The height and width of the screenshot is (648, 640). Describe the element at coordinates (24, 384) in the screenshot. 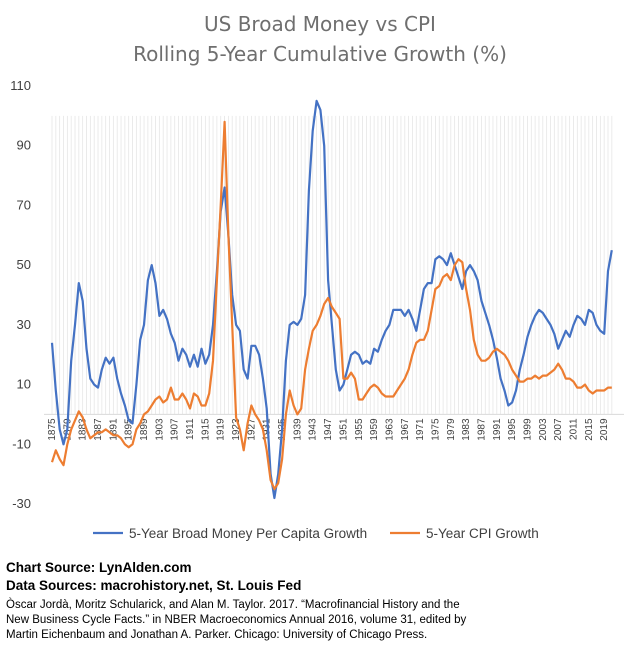

I see `y-tick-label: 10` at that location.